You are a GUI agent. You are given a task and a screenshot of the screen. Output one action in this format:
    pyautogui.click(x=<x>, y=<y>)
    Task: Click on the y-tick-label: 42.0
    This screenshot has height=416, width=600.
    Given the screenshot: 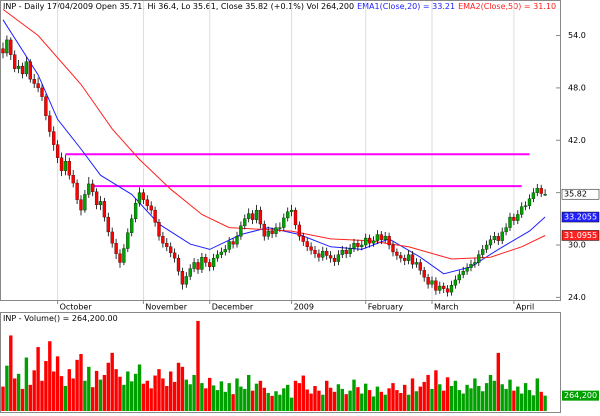 What is the action you would take?
    pyautogui.click(x=577, y=140)
    